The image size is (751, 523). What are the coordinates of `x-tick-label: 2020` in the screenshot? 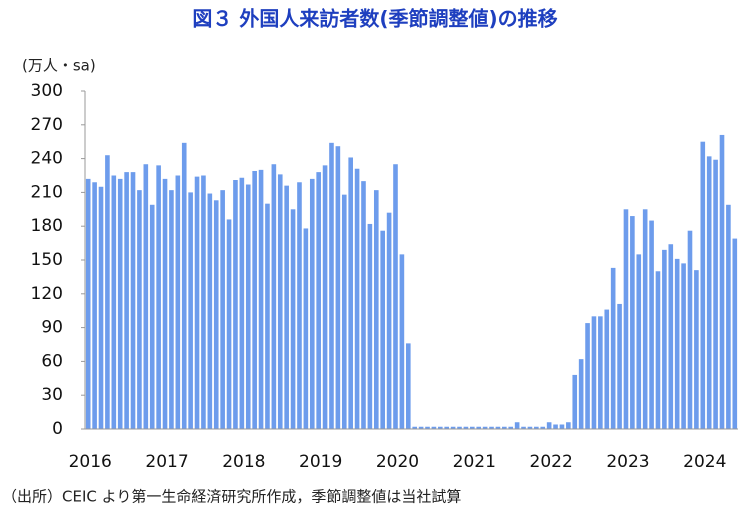 It's located at (397, 462).